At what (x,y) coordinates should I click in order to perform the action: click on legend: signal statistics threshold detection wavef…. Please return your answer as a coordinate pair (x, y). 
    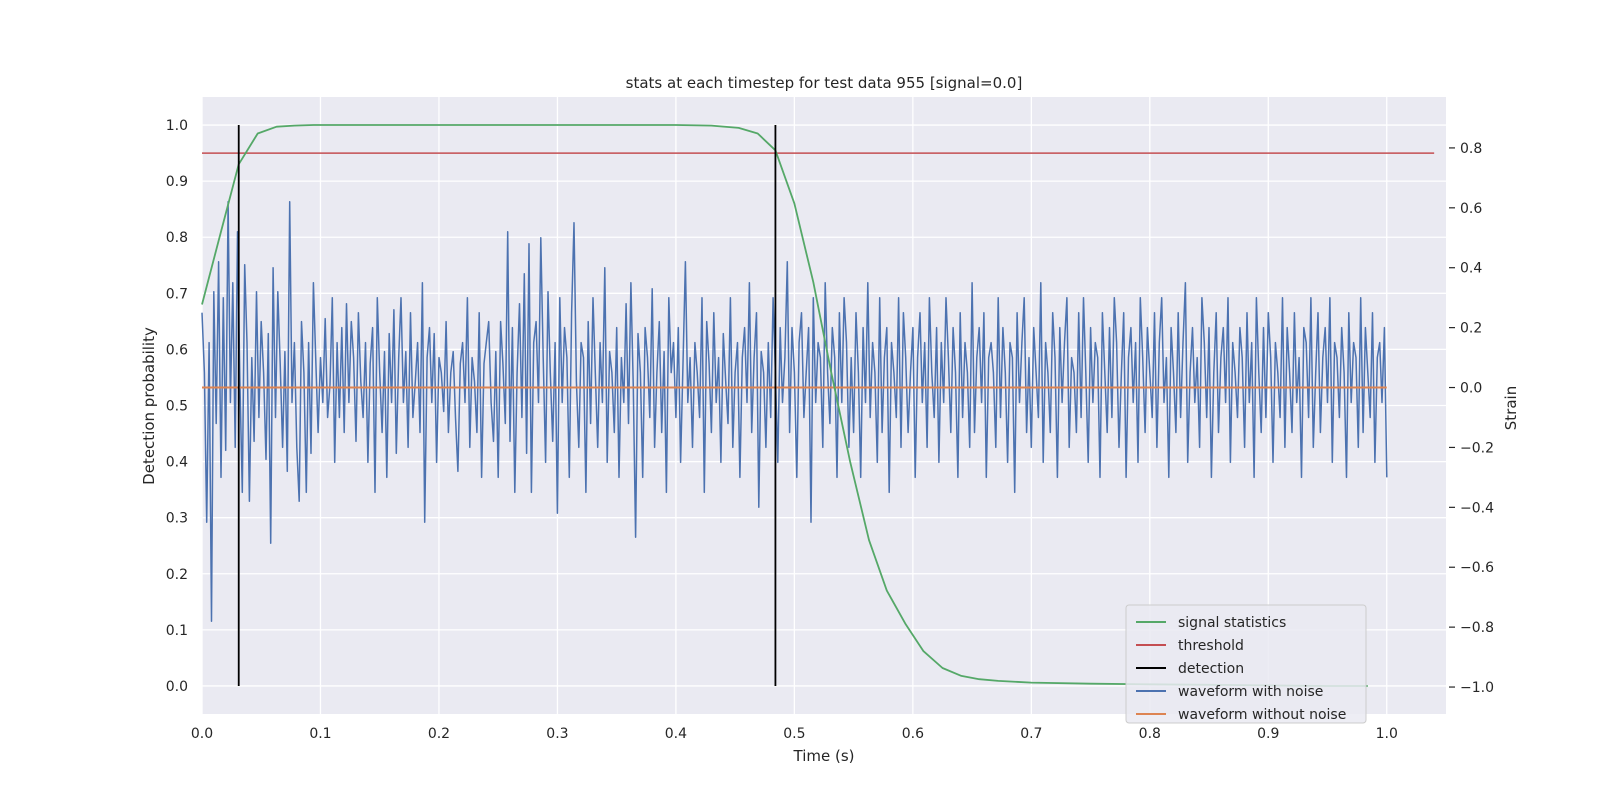
    Looking at the image, I should click on (1246, 664).